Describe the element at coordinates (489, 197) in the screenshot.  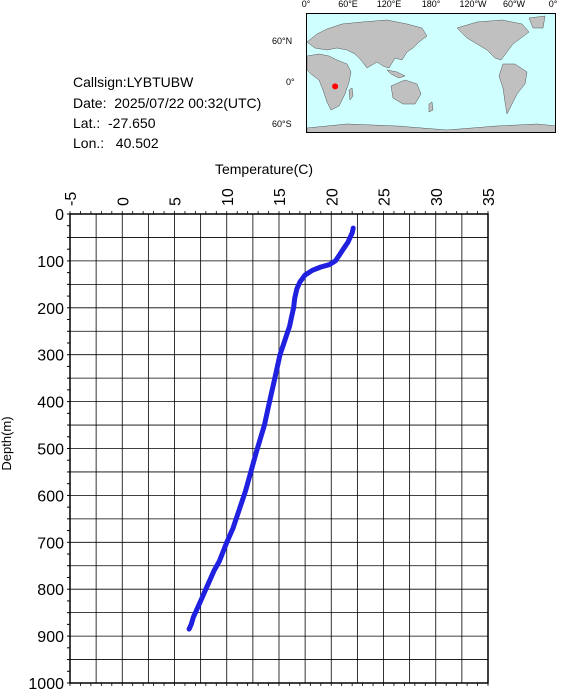
I see `x-tick-label: 35` at that location.